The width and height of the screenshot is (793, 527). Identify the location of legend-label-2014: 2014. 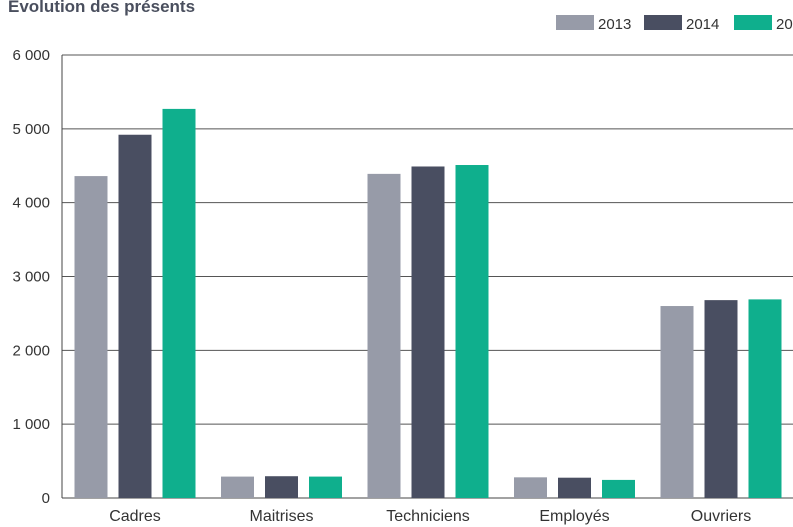
(702, 24).